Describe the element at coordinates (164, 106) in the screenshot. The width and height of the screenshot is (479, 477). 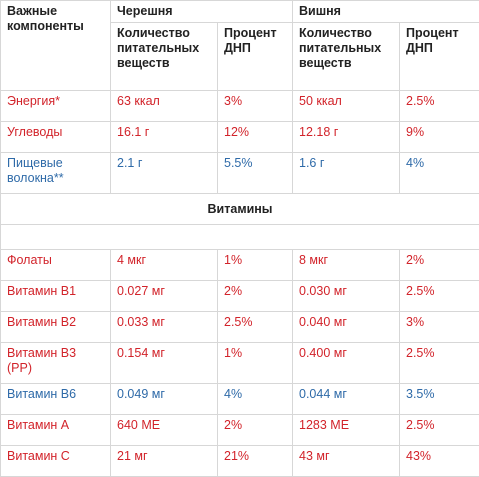
I see `cherry-sweet-amount: 63 ккал` at that location.